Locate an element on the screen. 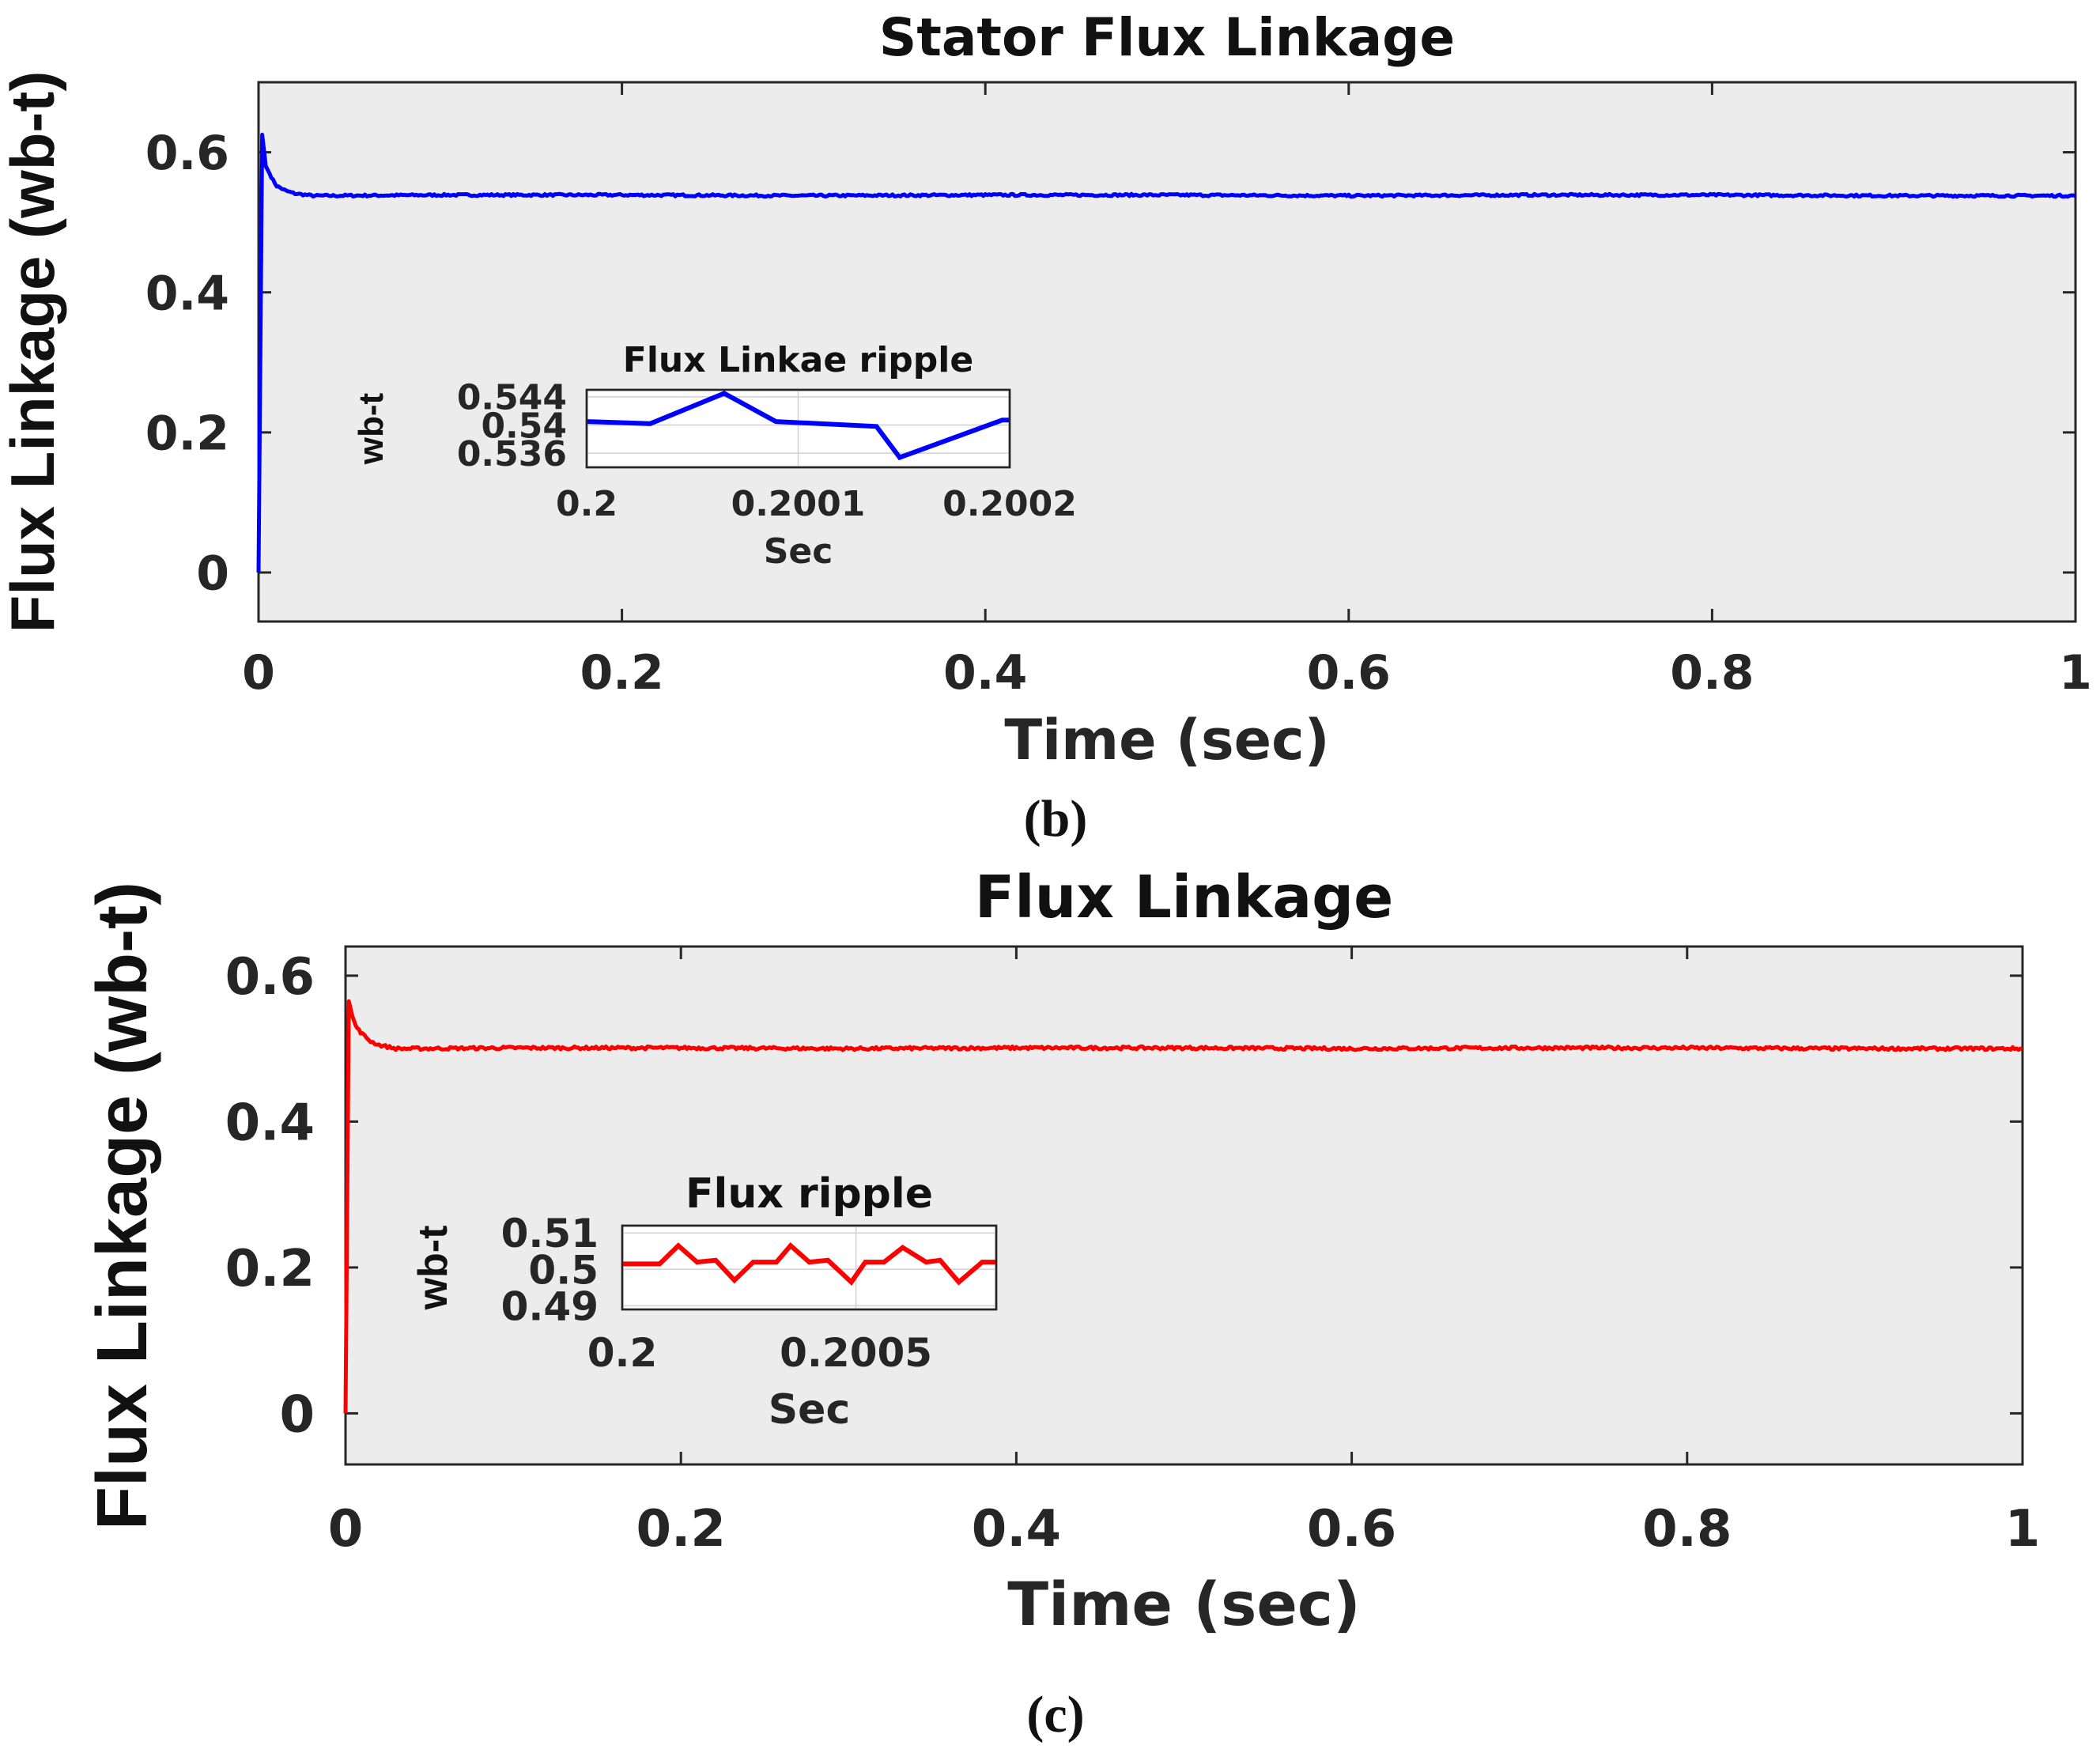 This screenshot has width=2100, height=1757. inset-title: Flux ripple is located at coordinates (809, 1194).